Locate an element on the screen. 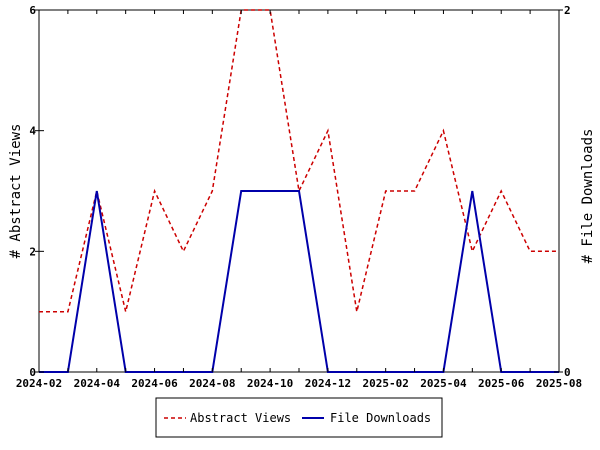 Image resolution: width=600 pixels, height=450 pixels. legend: Abstract Views File Downloads is located at coordinates (299, 417).